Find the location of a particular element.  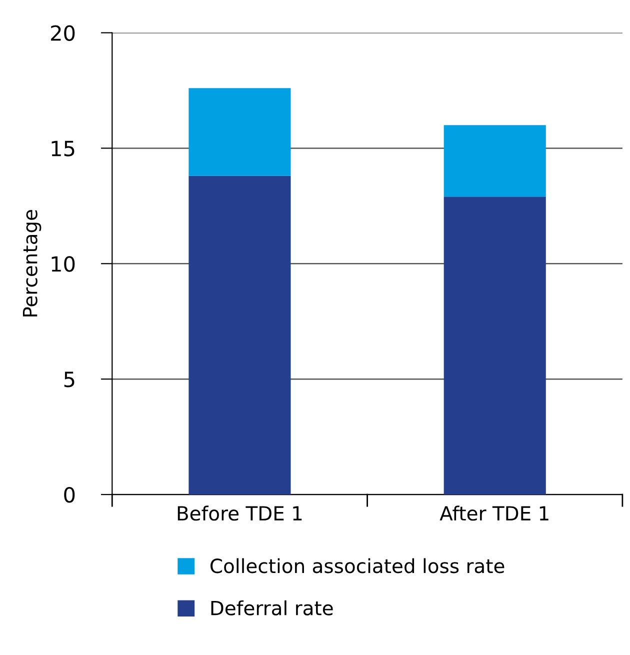

y-tick-label: 5 is located at coordinates (69, 380).